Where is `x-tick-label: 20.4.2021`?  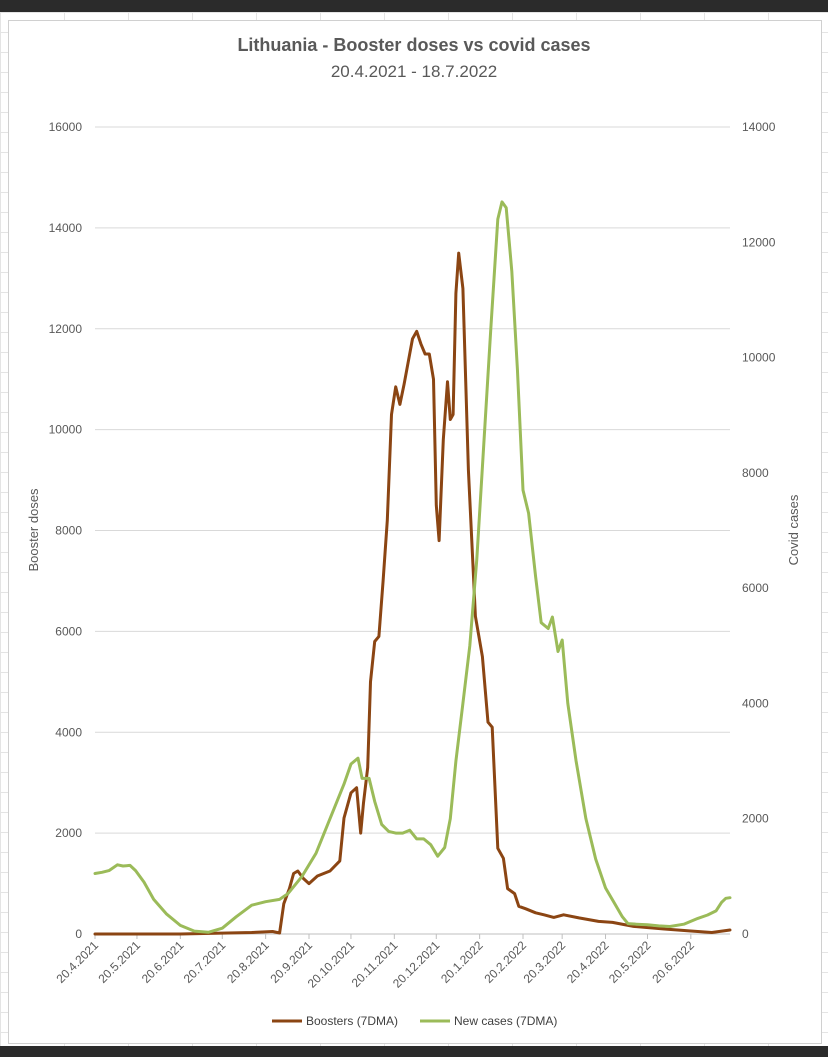 x-tick-label: 20.4.2021 is located at coordinates (77, 962).